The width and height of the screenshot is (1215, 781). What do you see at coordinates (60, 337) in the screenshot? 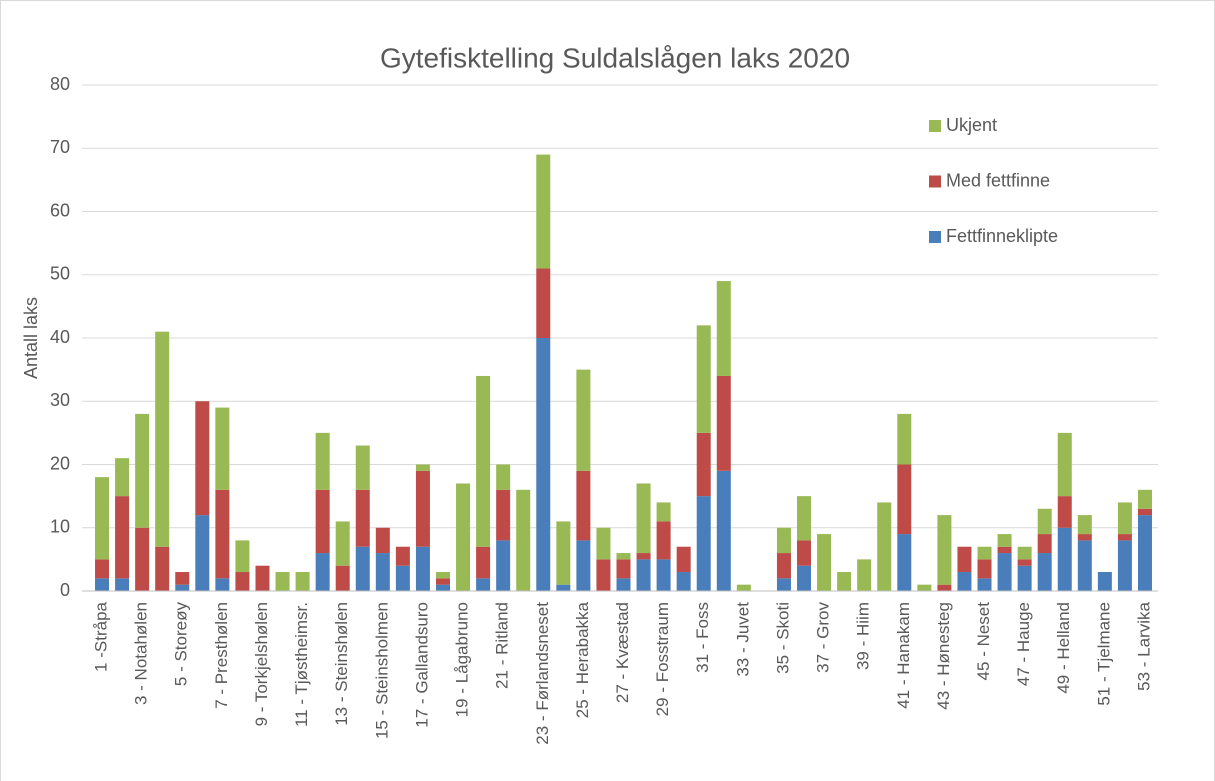
I see `y-tick-label: 40` at bounding box center [60, 337].